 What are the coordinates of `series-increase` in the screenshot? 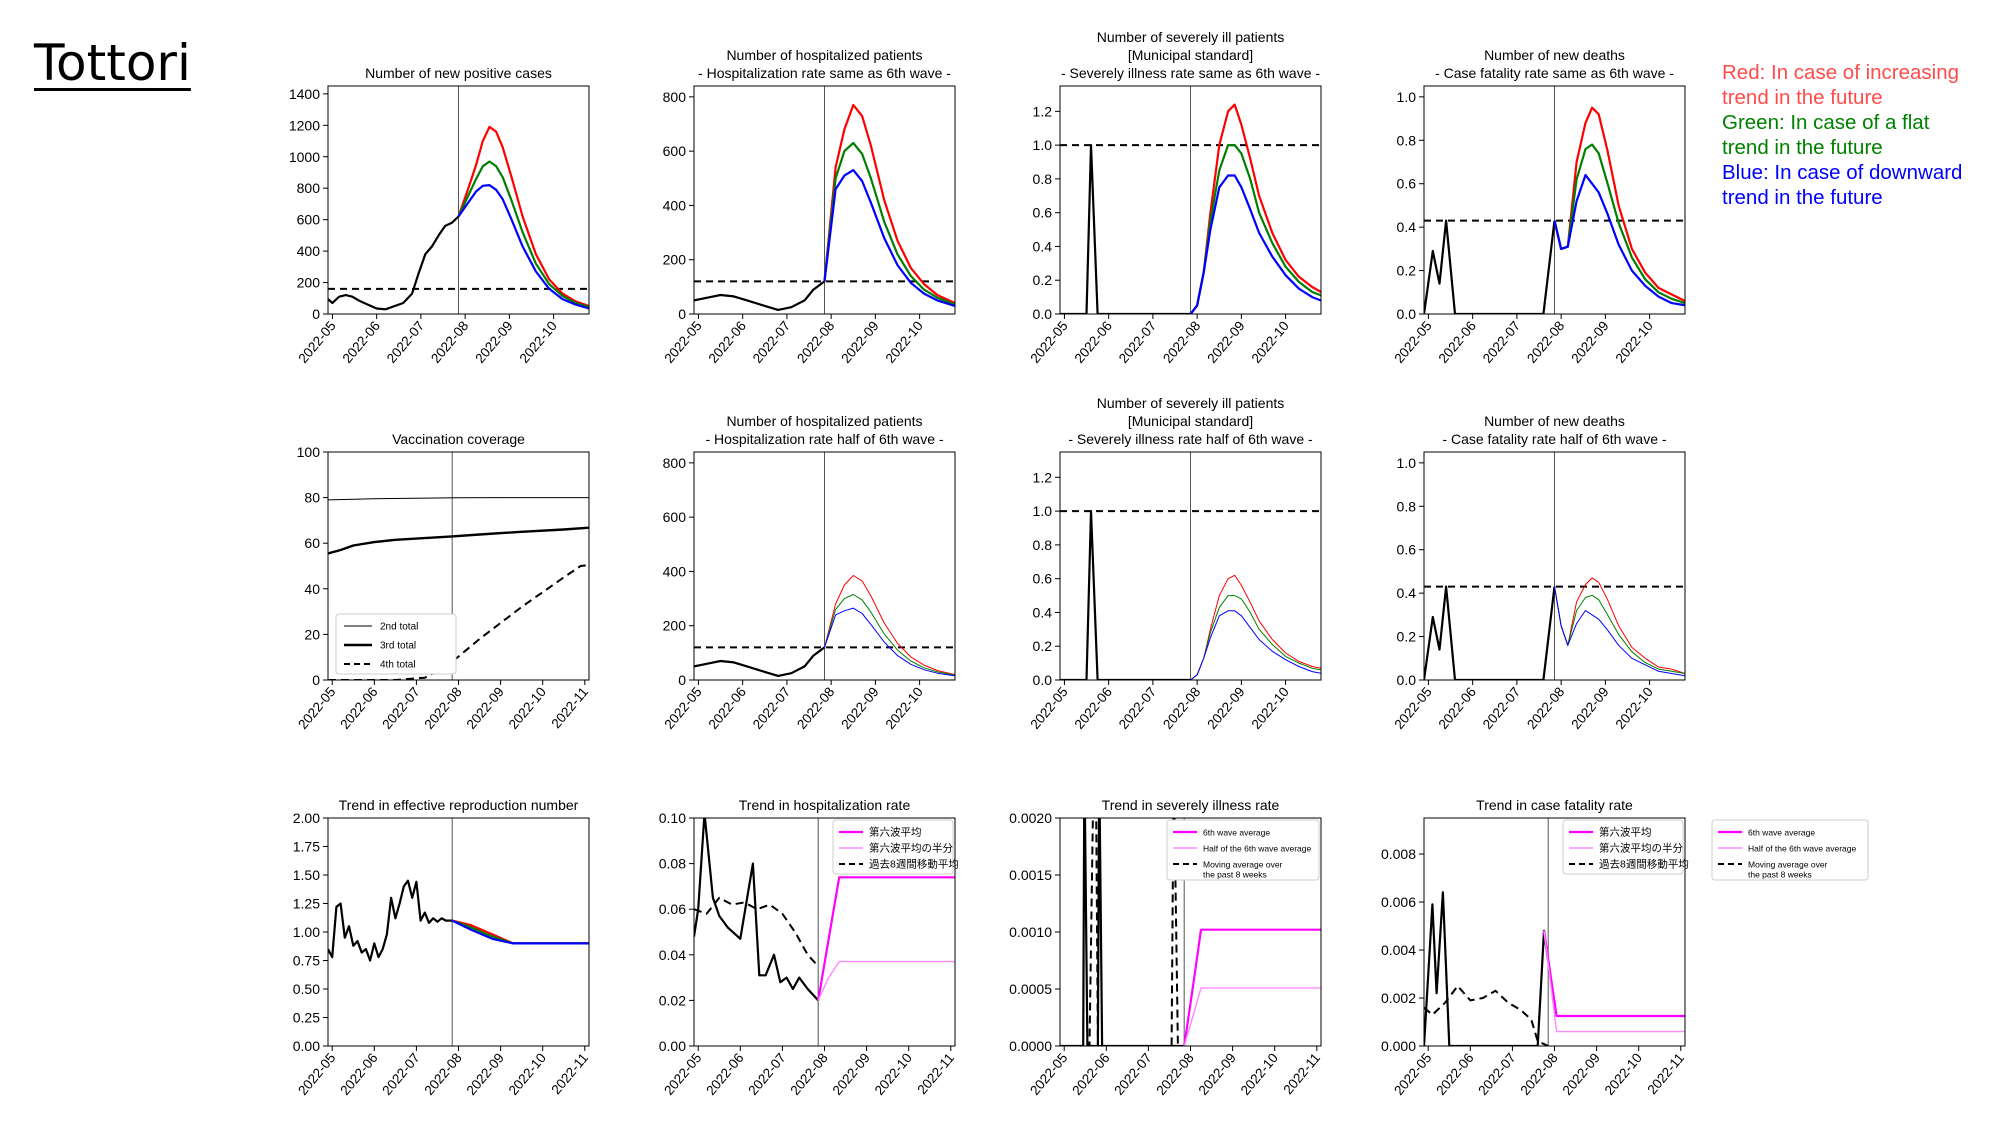 It's located at (520, 932).